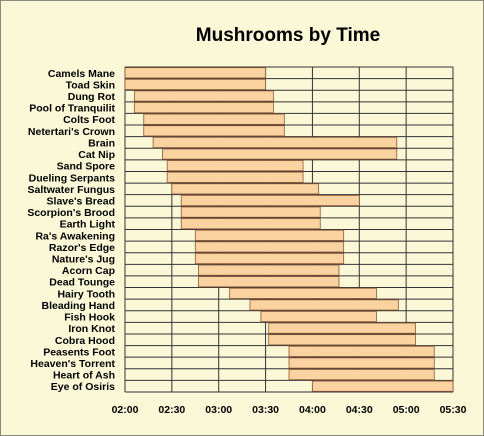 This screenshot has height=436, width=484. I want to click on x-tick-label: 05:00, so click(406, 410).